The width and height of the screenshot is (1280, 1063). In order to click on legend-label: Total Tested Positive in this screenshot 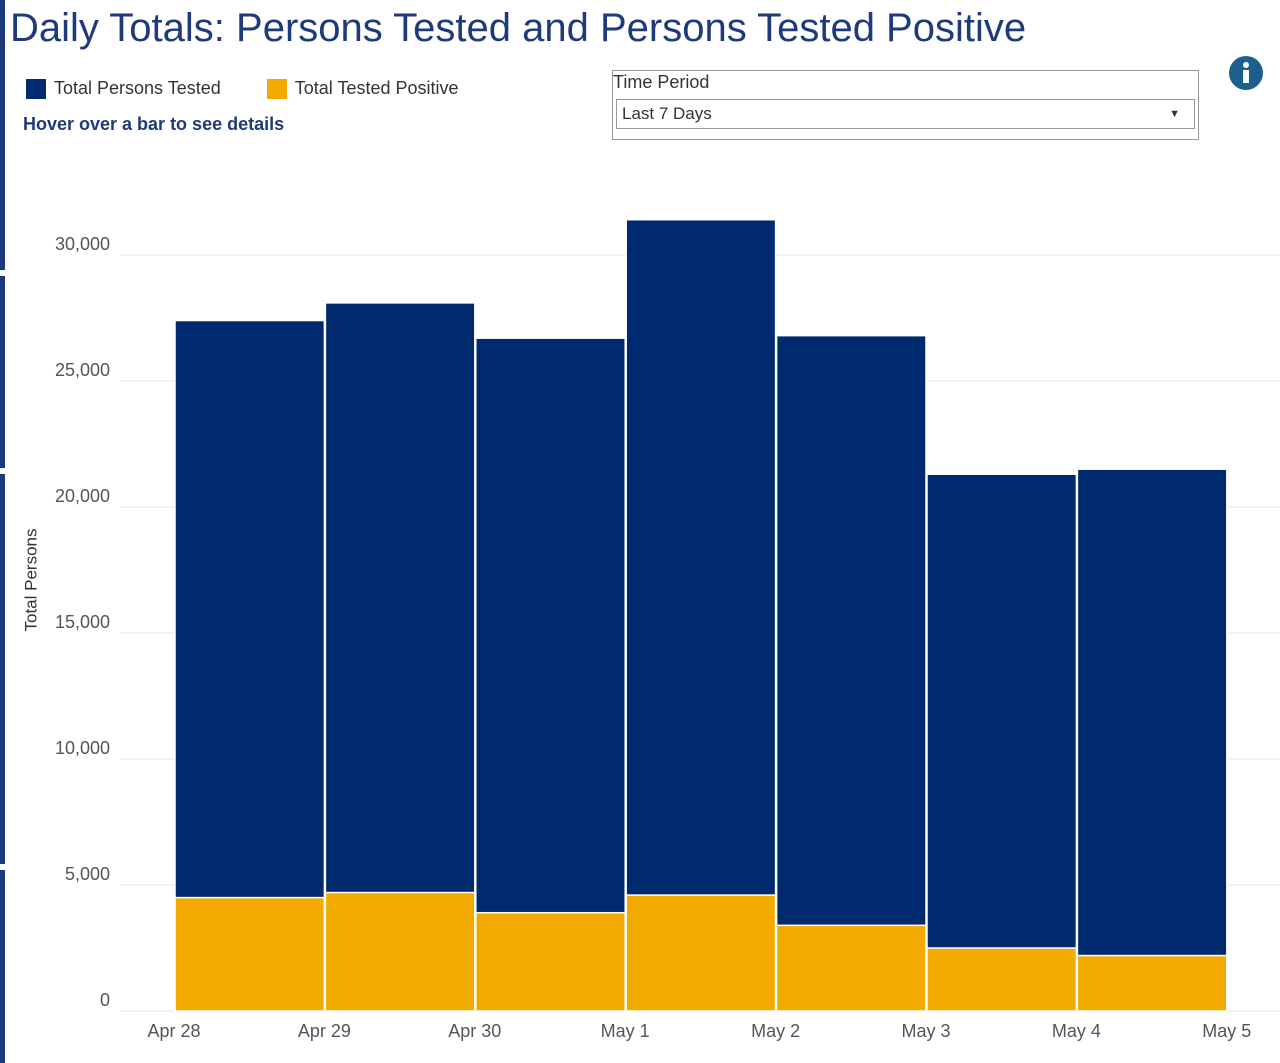, I will do `click(376, 88)`.